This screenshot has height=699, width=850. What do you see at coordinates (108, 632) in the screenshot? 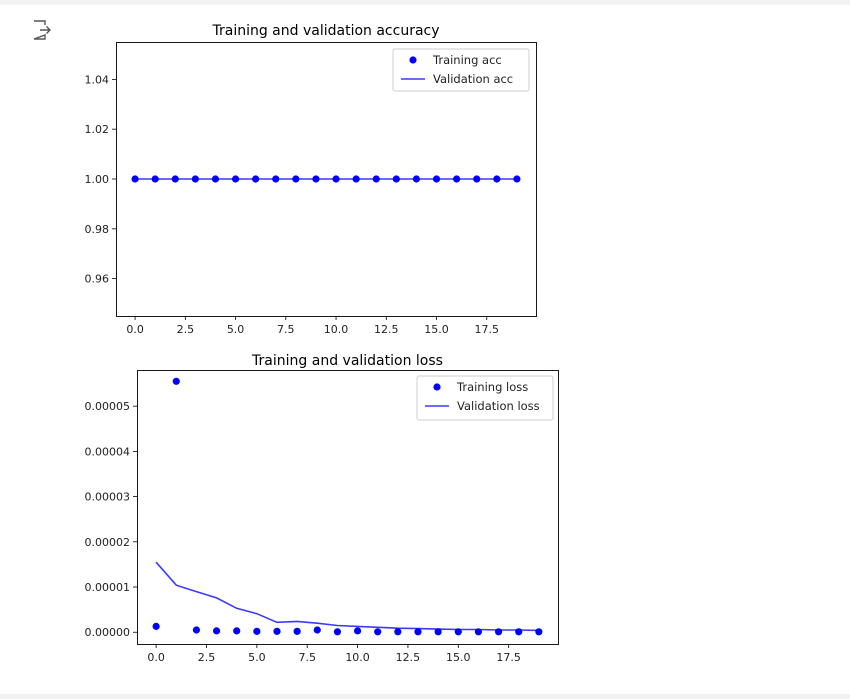
I see `loss-y-tick-label: 0.00000` at bounding box center [108, 632].